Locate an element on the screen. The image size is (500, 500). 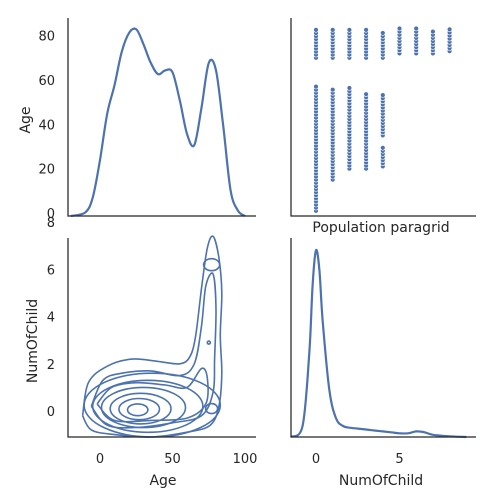
kde-contours is located at coordinates (152, 336).